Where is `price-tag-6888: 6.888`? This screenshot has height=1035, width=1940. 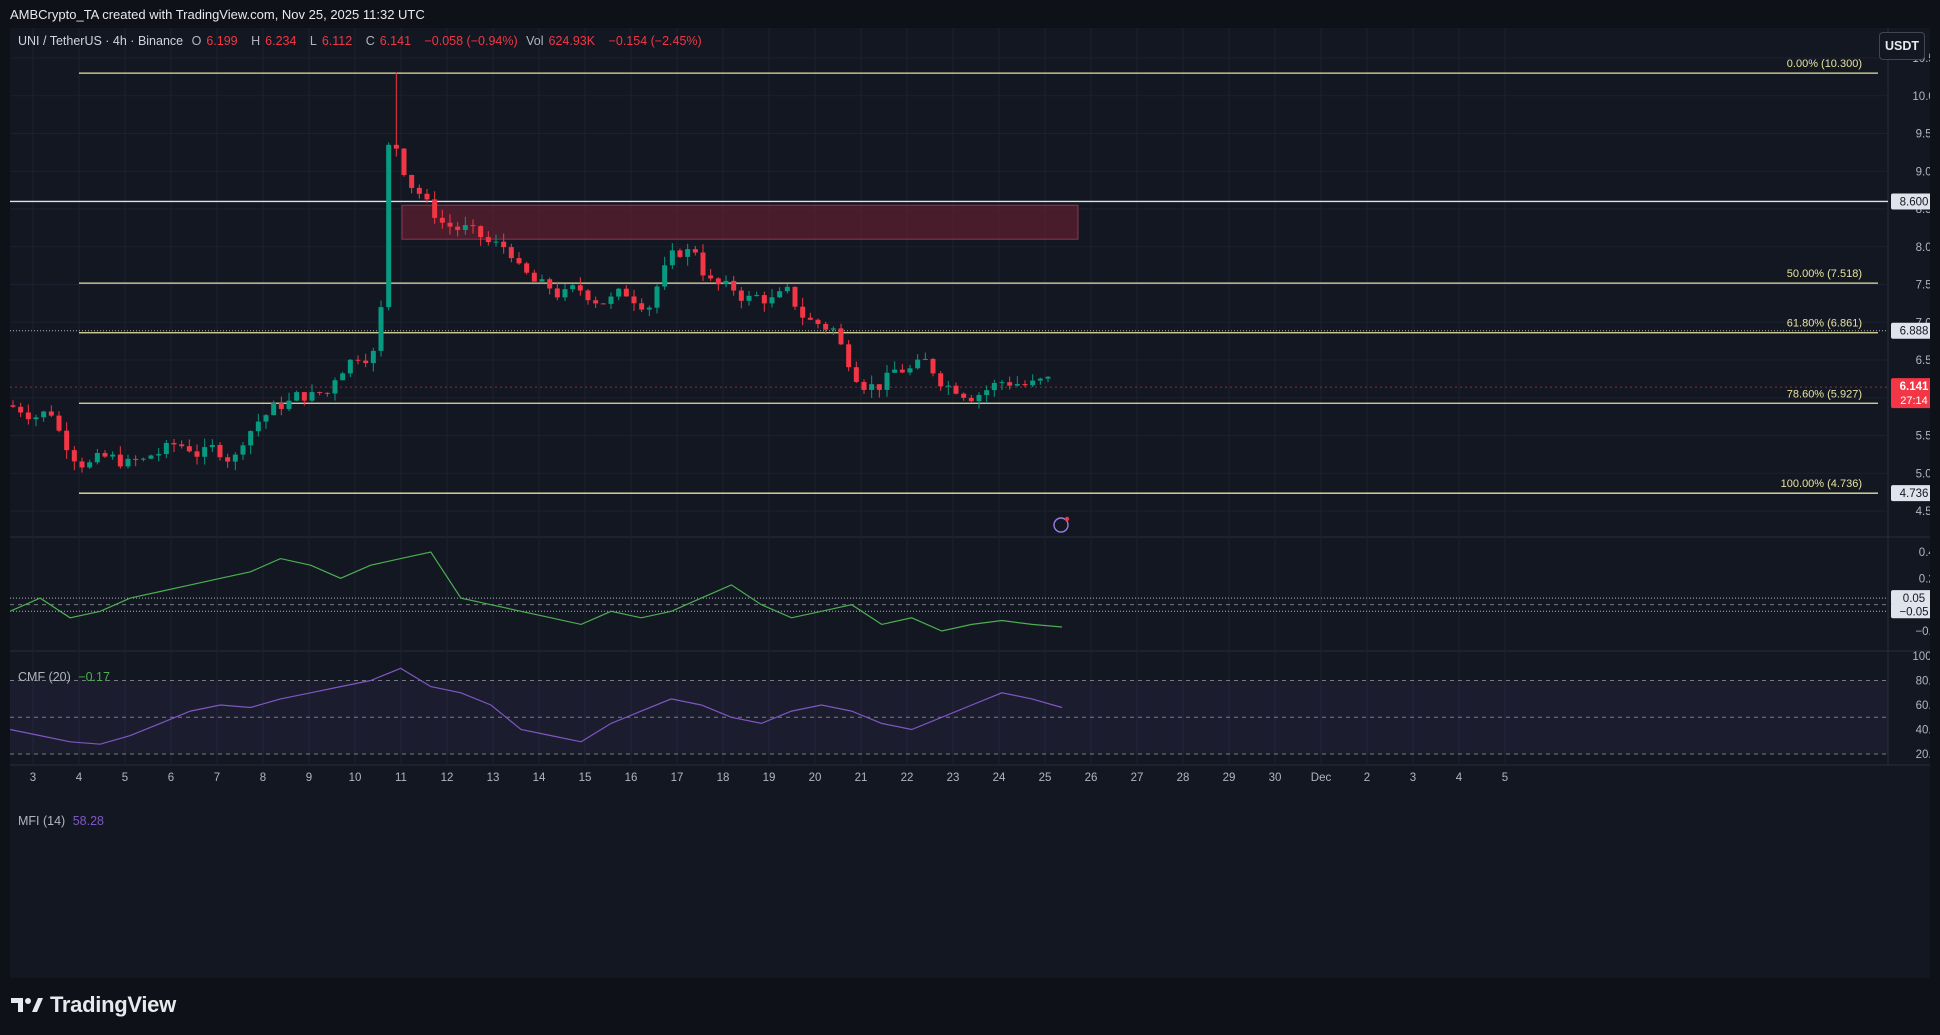 price-tag-6888: 6.888 is located at coordinates (1914, 332).